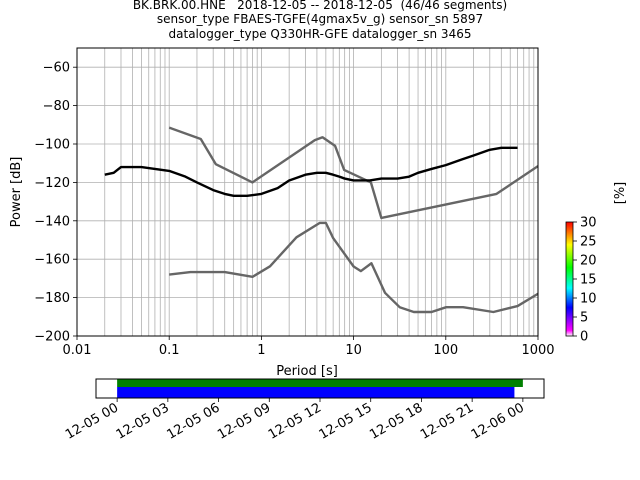 The height and width of the screenshot is (480, 640). Describe the element at coordinates (52, 221) in the screenshot. I see `y-tick-label: −140` at that location.